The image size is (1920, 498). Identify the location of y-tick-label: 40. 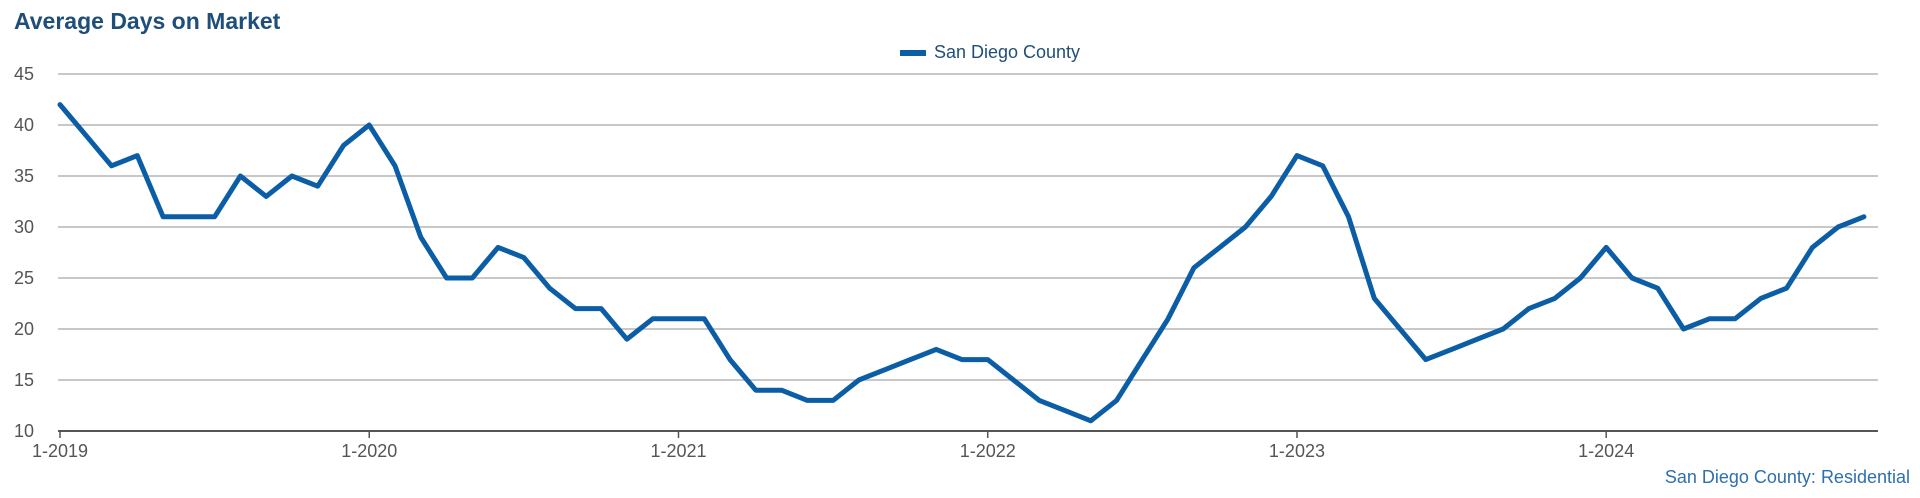
(24, 125).